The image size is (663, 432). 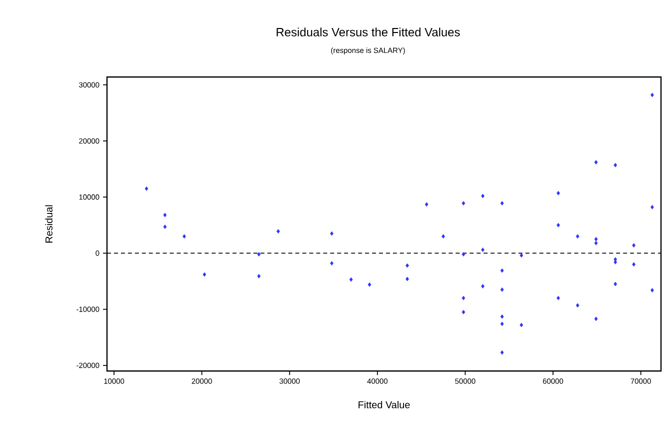 I want to click on x-axis-title: Fitted Value, so click(x=384, y=404).